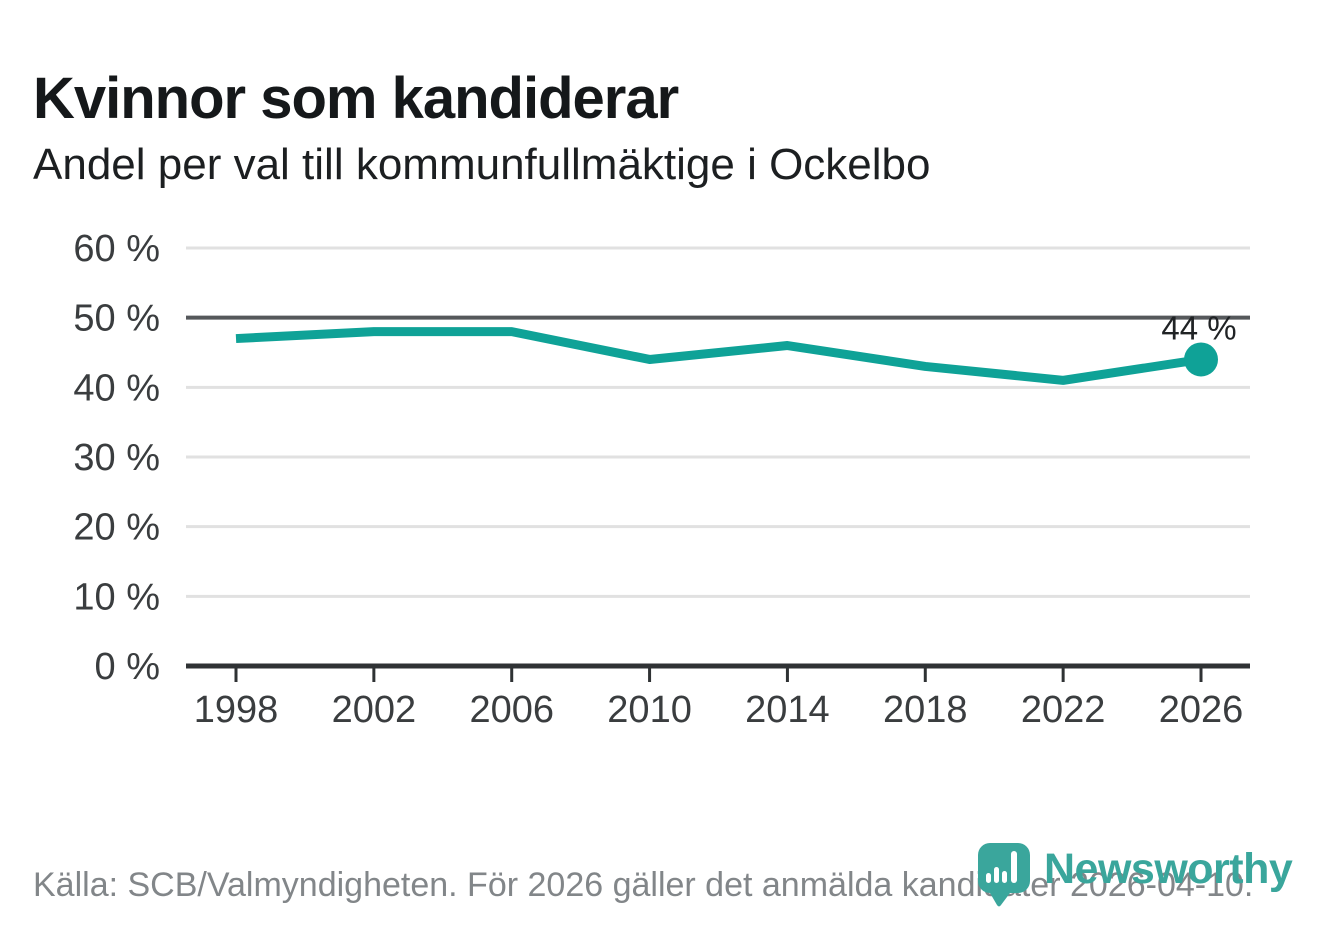  Describe the element at coordinates (649, 710) in the screenshot. I see `x-axis-tick-label: 2010` at that location.